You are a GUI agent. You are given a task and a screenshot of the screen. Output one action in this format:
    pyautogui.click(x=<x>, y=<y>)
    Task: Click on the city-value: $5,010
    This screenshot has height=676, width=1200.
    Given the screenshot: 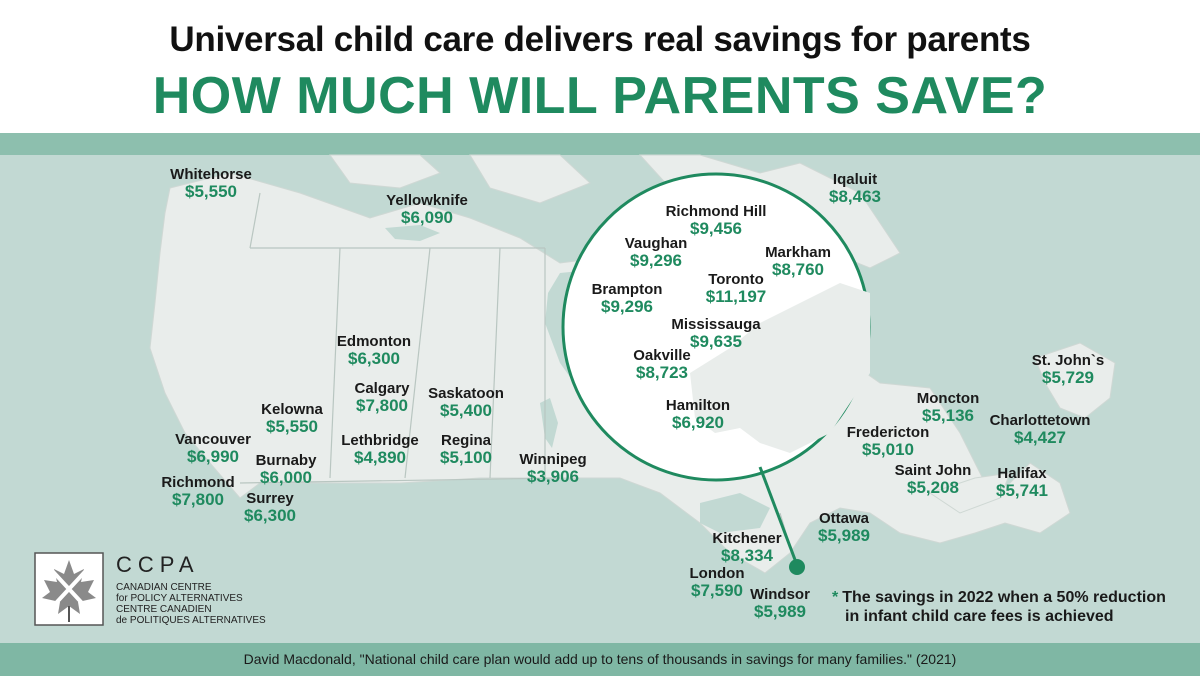 What is the action you would take?
    pyautogui.click(x=888, y=449)
    